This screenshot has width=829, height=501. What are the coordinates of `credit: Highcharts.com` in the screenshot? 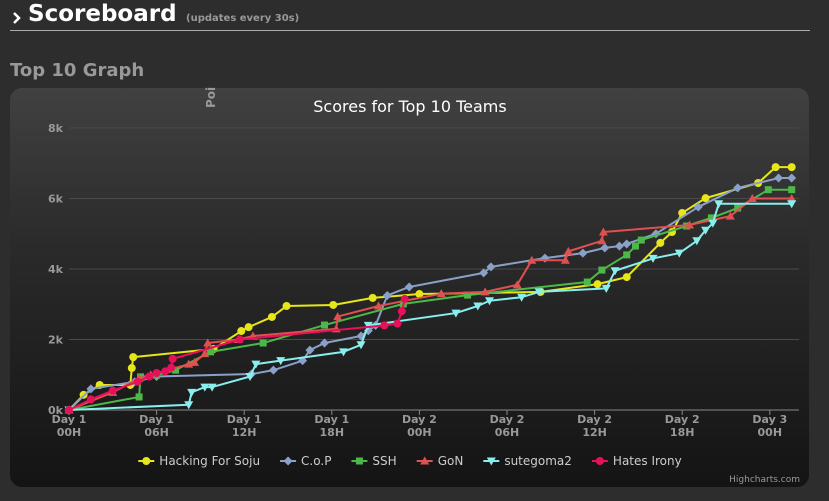 It's located at (764, 480).